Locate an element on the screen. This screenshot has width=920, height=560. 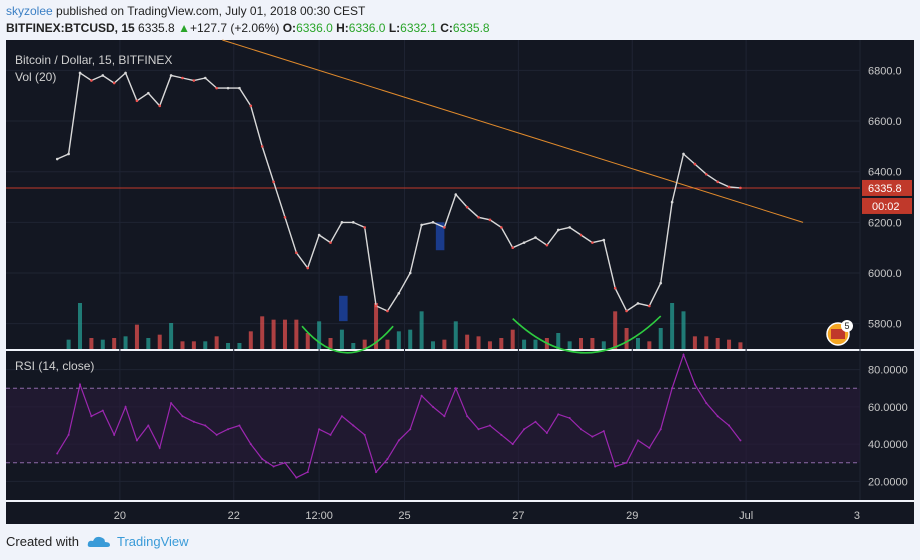
countdown-tag is located at coordinates (887, 205).